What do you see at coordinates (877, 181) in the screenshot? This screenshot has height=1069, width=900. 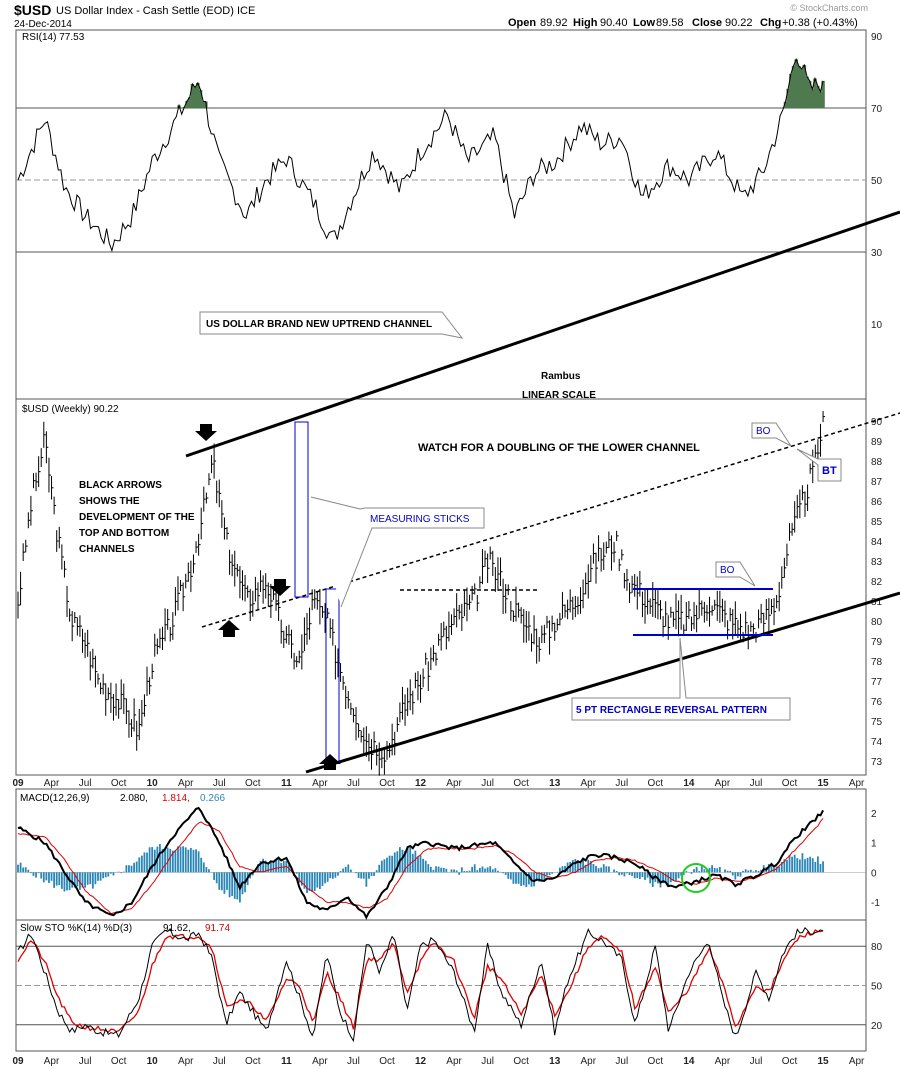 I see `rsi-tick-label: 50` at bounding box center [877, 181].